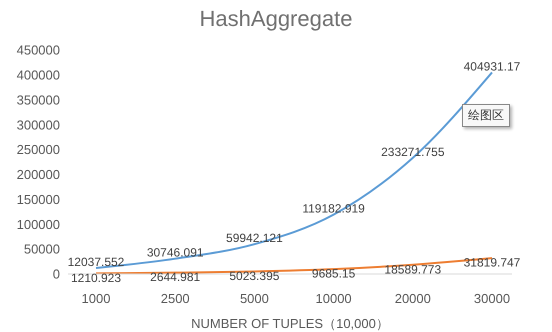  What do you see at coordinates (56, 274) in the screenshot?
I see `y-tick-label: 0` at bounding box center [56, 274].